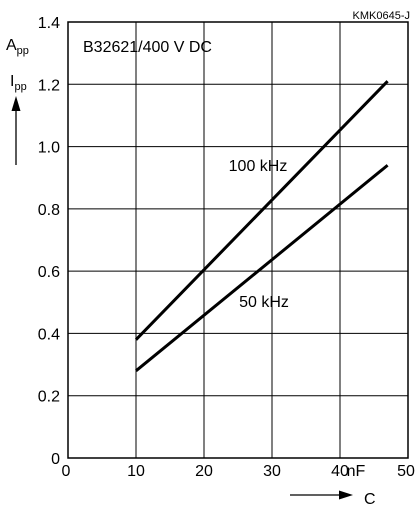 The height and width of the screenshot is (505, 419). What do you see at coordinates (49, 241) in the screenshot?
I see `y-tick-labels: 0 0.2 0.4 0.6 0.8 1.0 1.2 1.4` at bounding box center [49, 241].